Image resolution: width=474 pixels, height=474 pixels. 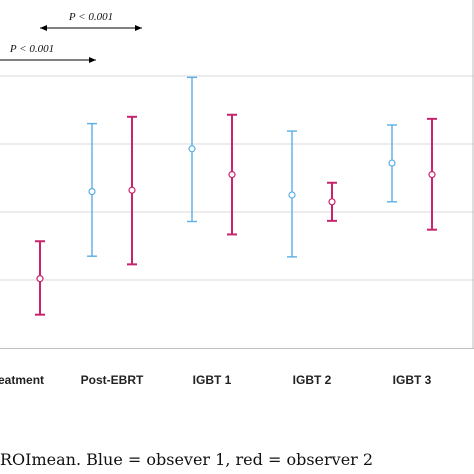 What do you see at coordinates (312, 380) in the screenshot?
I see `x-tick-label: IGBT 2` at bounding box center [312, 380].